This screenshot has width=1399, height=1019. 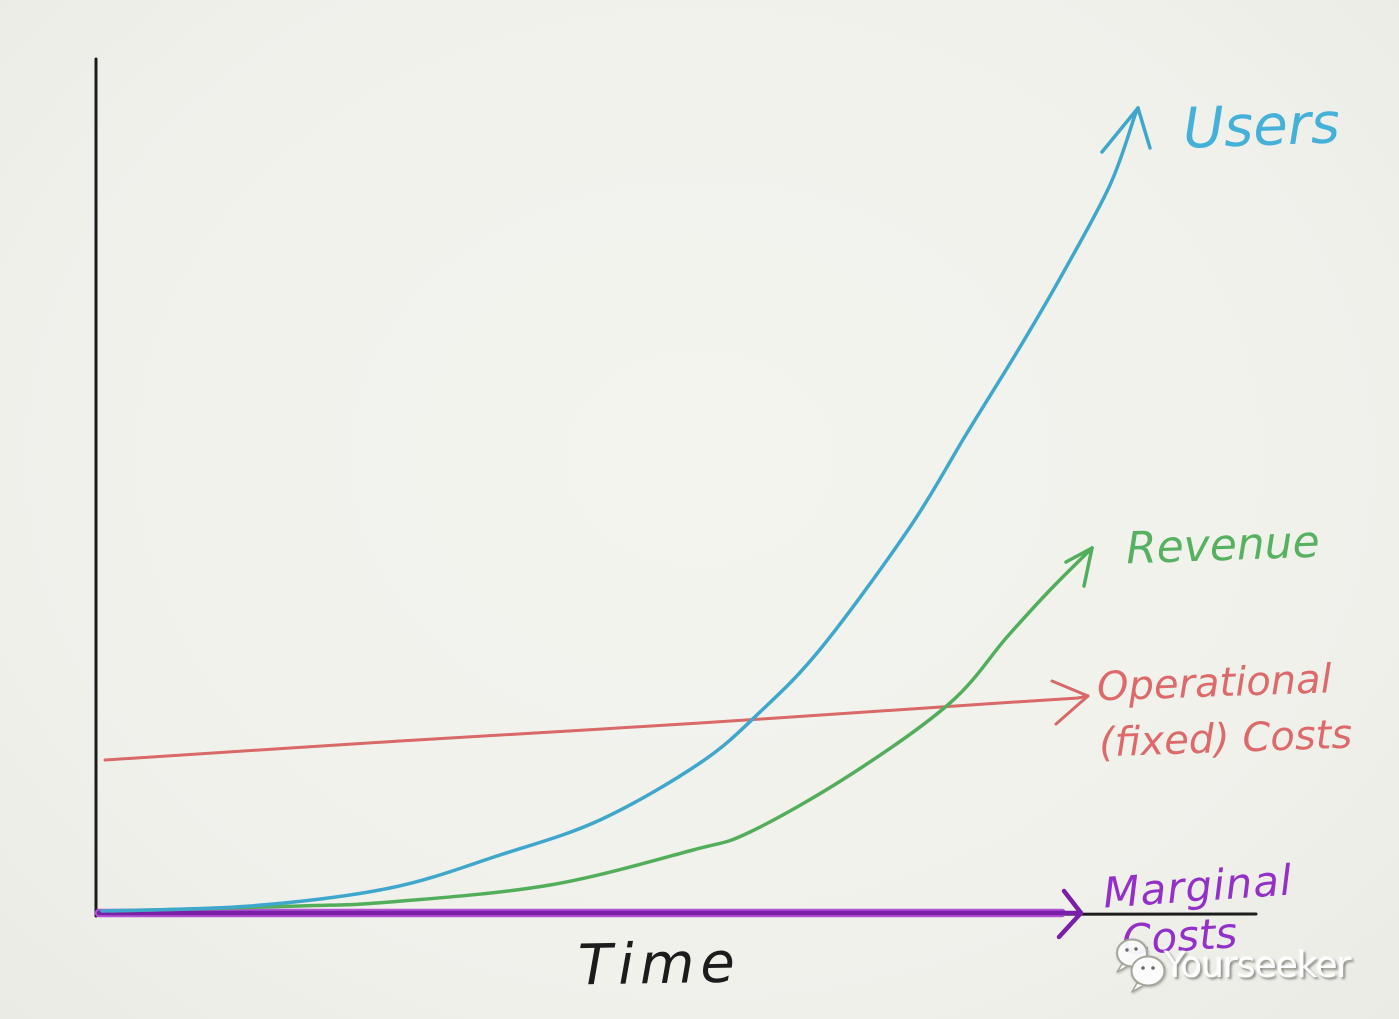 What do you see at coordinates (591, 729) in the screenshot?
I see `operational-costs-curve` at bounding box center [591, 729].